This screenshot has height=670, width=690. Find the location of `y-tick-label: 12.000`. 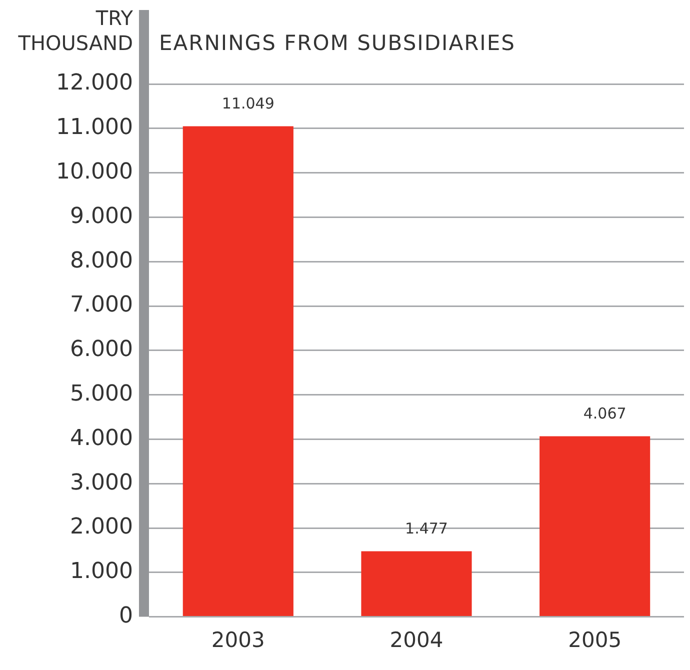

y-tick-label: 12.000 is located at coordinates (94, 83).